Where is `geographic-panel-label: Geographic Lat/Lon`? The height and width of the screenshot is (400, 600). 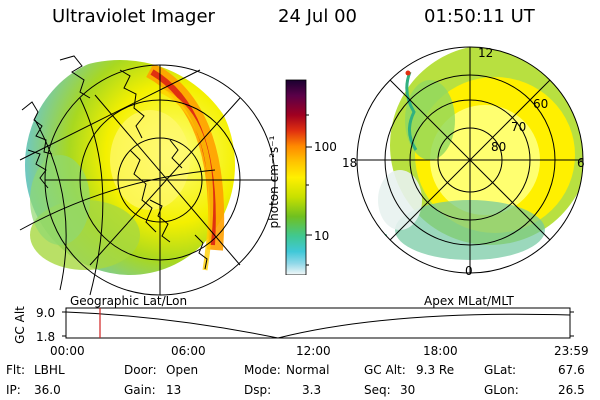
geographic-panel-label: Geographic Lat/Lon is located at coordinates (129, 301).